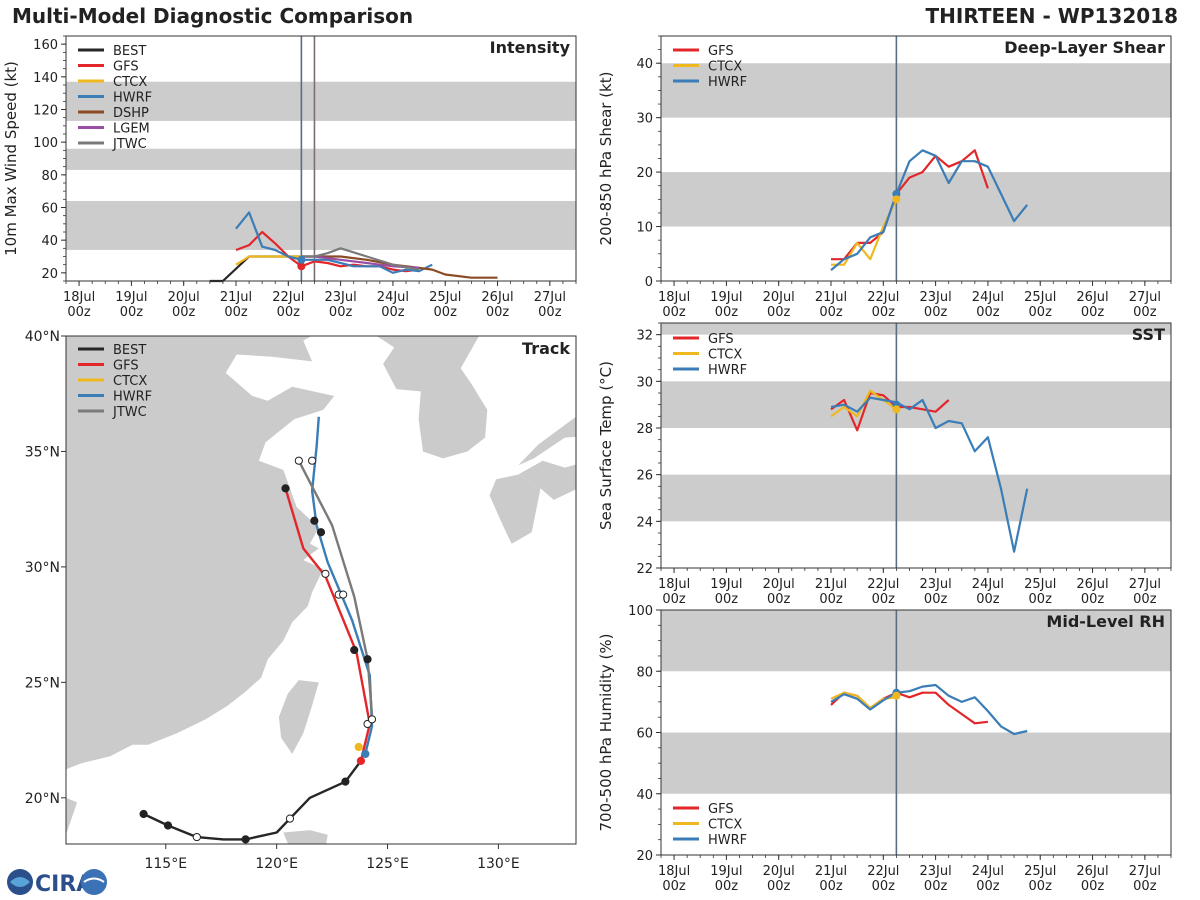 The height and width of the screenshot is (900, 1200). I want to click on shear-xtick-day: 25Jul, so click(1040, 297).